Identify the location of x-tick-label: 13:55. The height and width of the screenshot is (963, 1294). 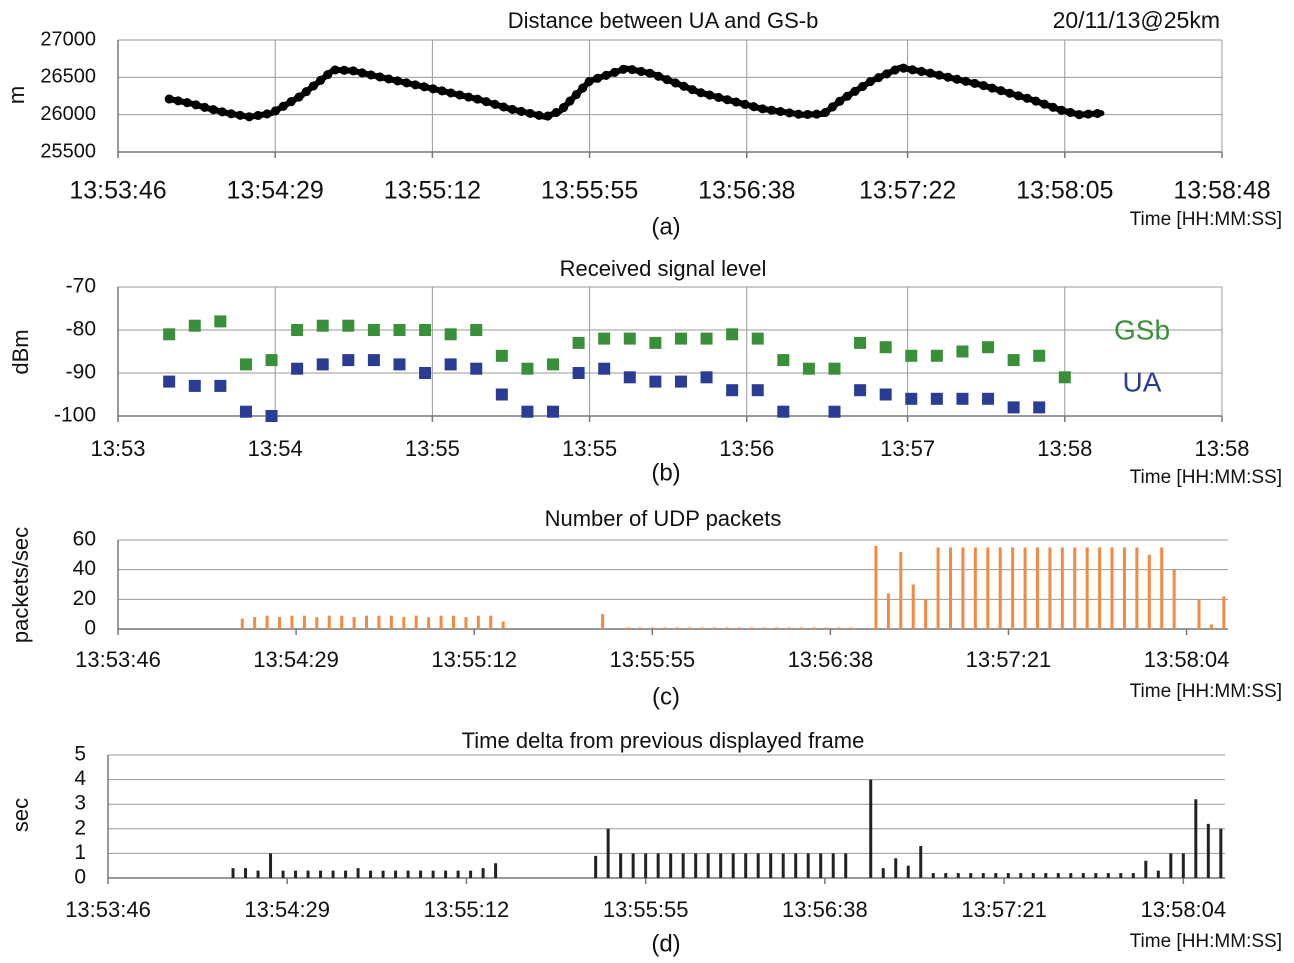
(589, 448).